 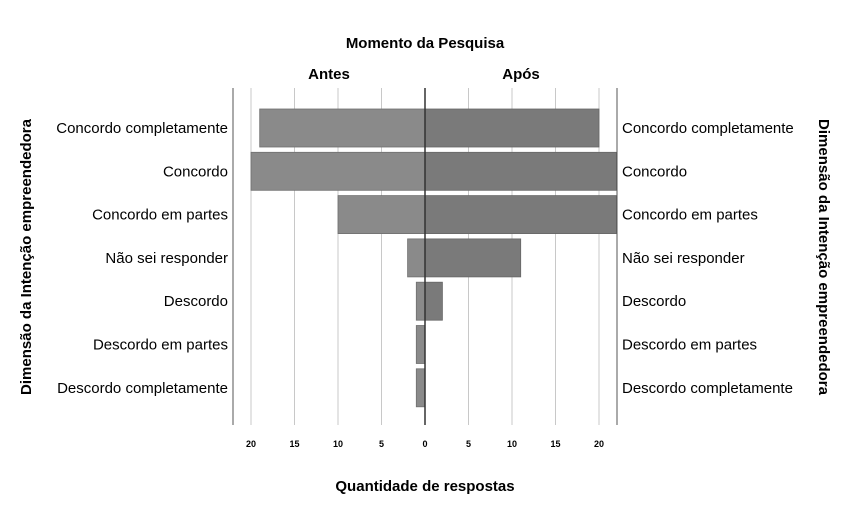 I want to click on category-label-right: Descordo completamente, so click(x=707, y=388).